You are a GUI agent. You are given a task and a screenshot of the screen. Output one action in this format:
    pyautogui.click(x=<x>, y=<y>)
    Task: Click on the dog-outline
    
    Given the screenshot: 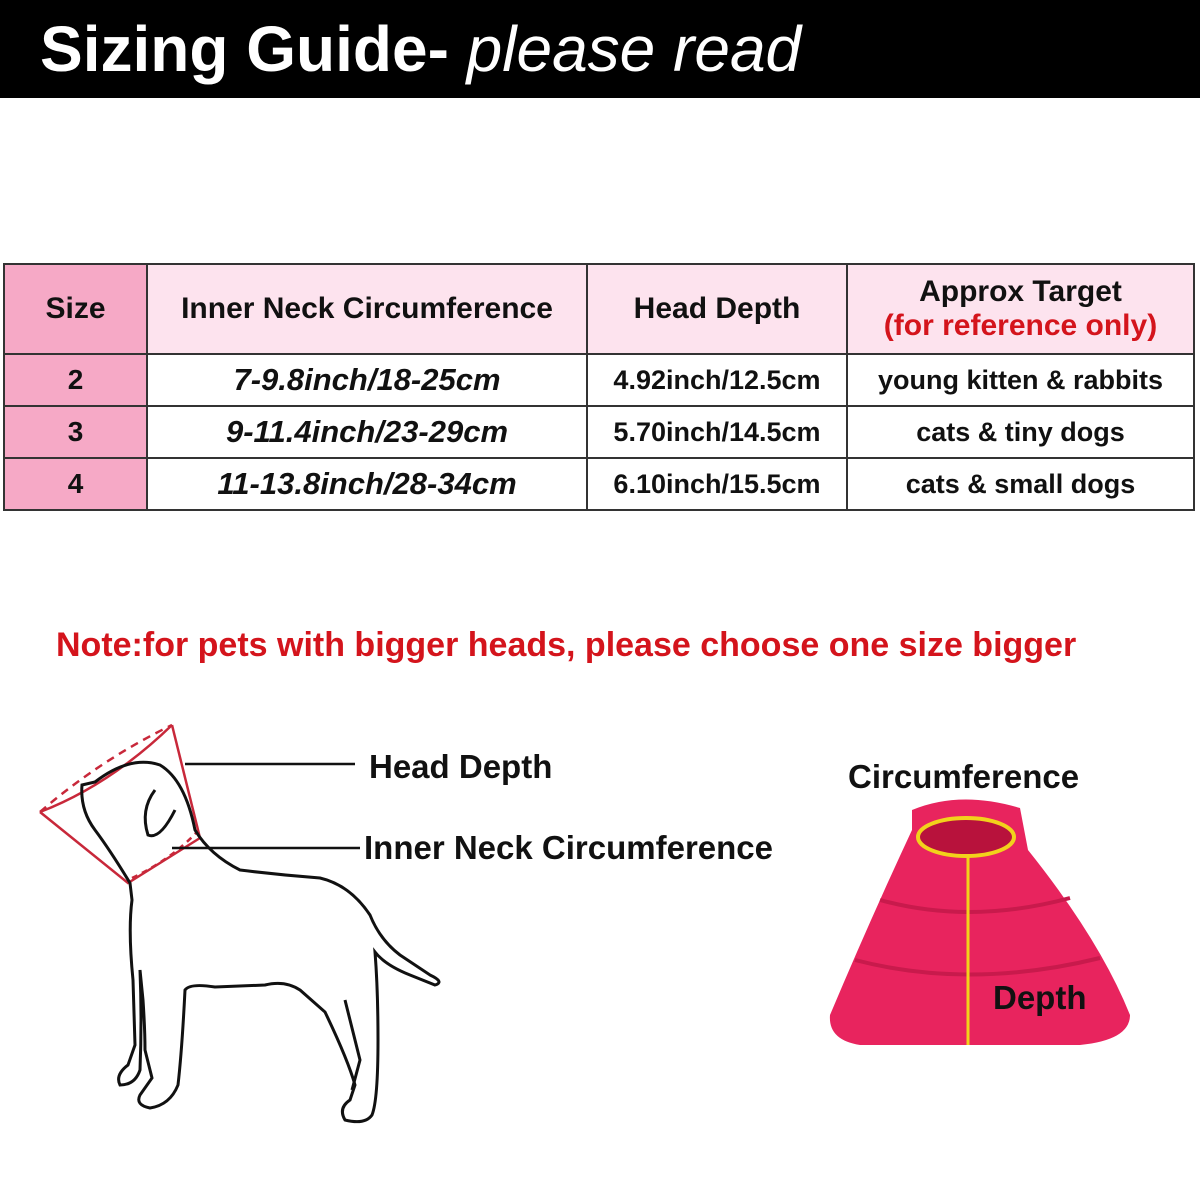 What is the action you would take?
    pyautogui.click(x=260, y=942)
    